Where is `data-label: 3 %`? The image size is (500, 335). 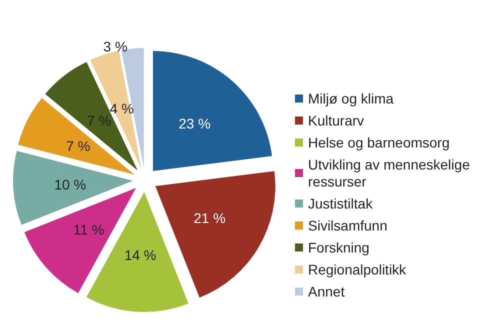
data-label: 3 % is located at coordinates (115, 46).